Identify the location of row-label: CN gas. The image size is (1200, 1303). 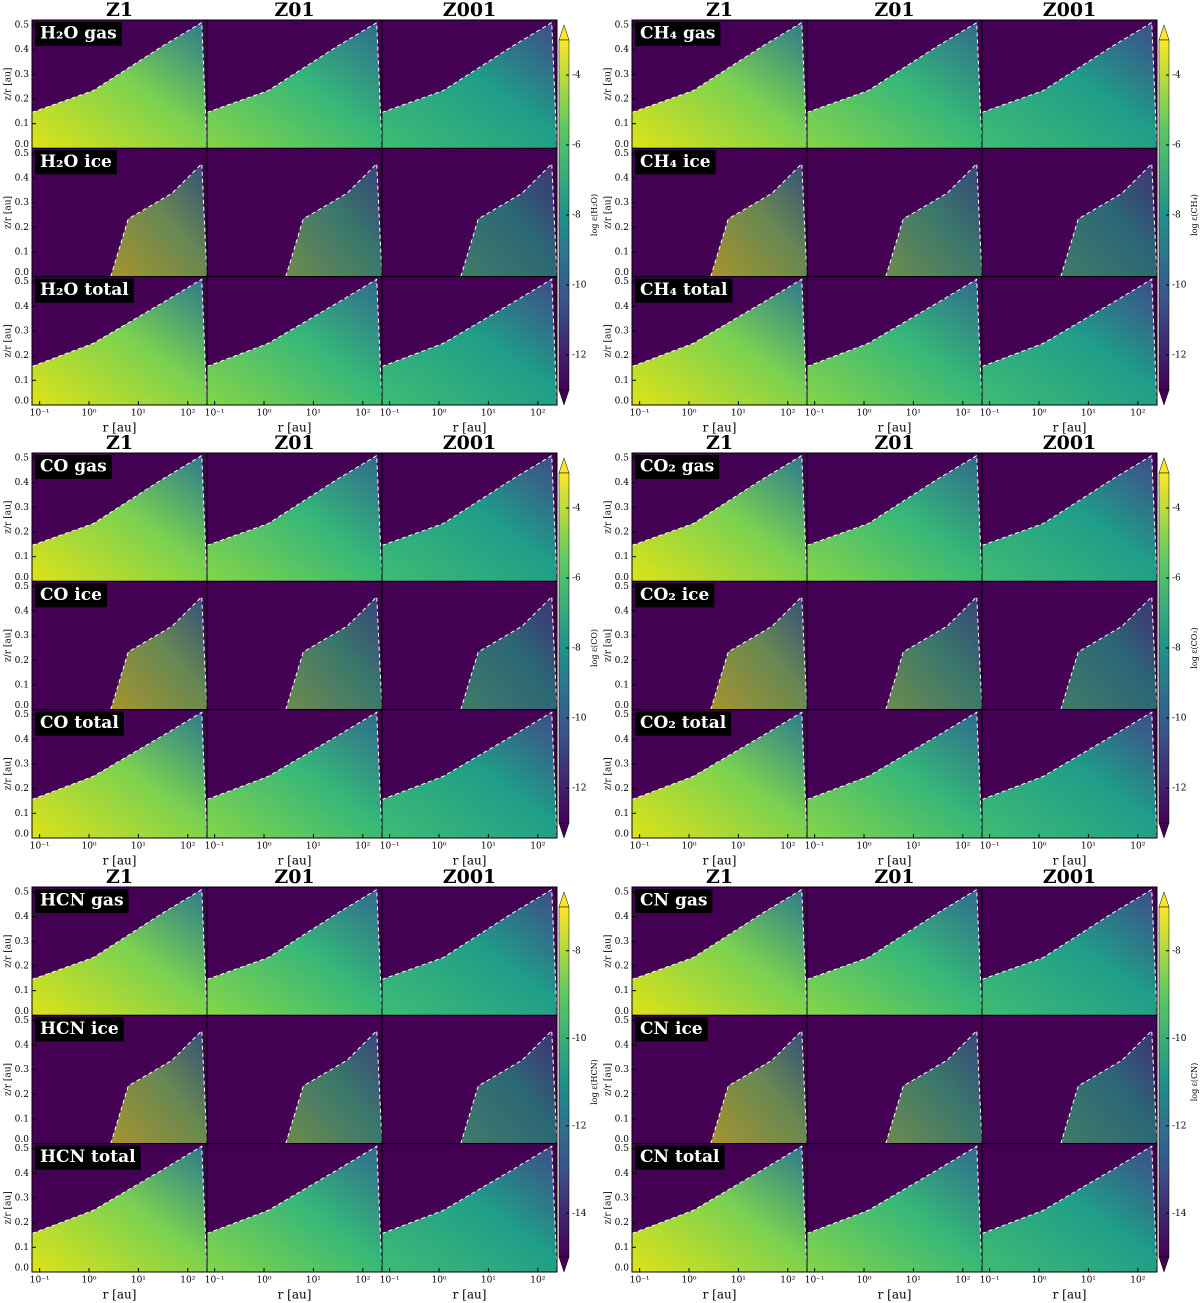
(673, 901).